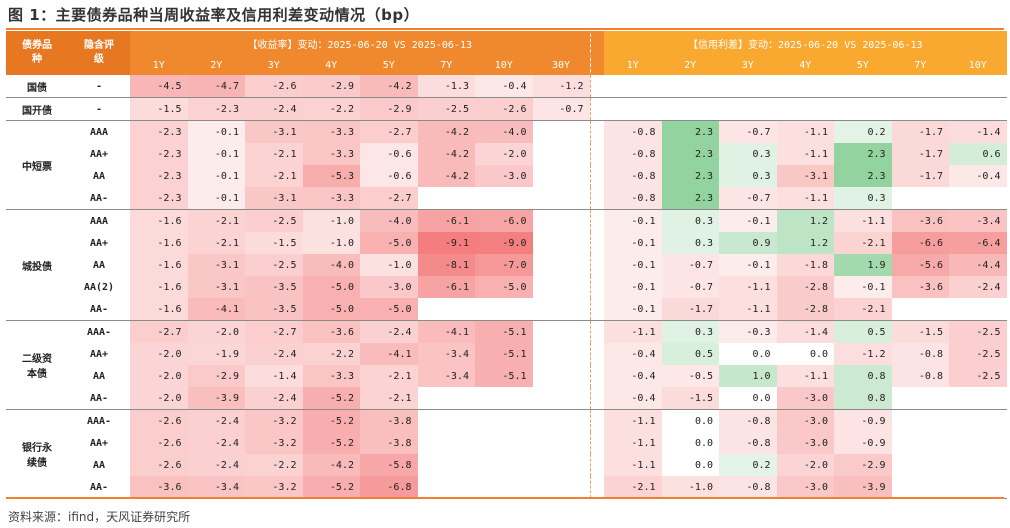 This screenshot has width=1010, height=528. What do you see at coordinates (863, 309) in the screenshot?
I see `spread-change-cell: -2.1` at bounding box center [863, 309].